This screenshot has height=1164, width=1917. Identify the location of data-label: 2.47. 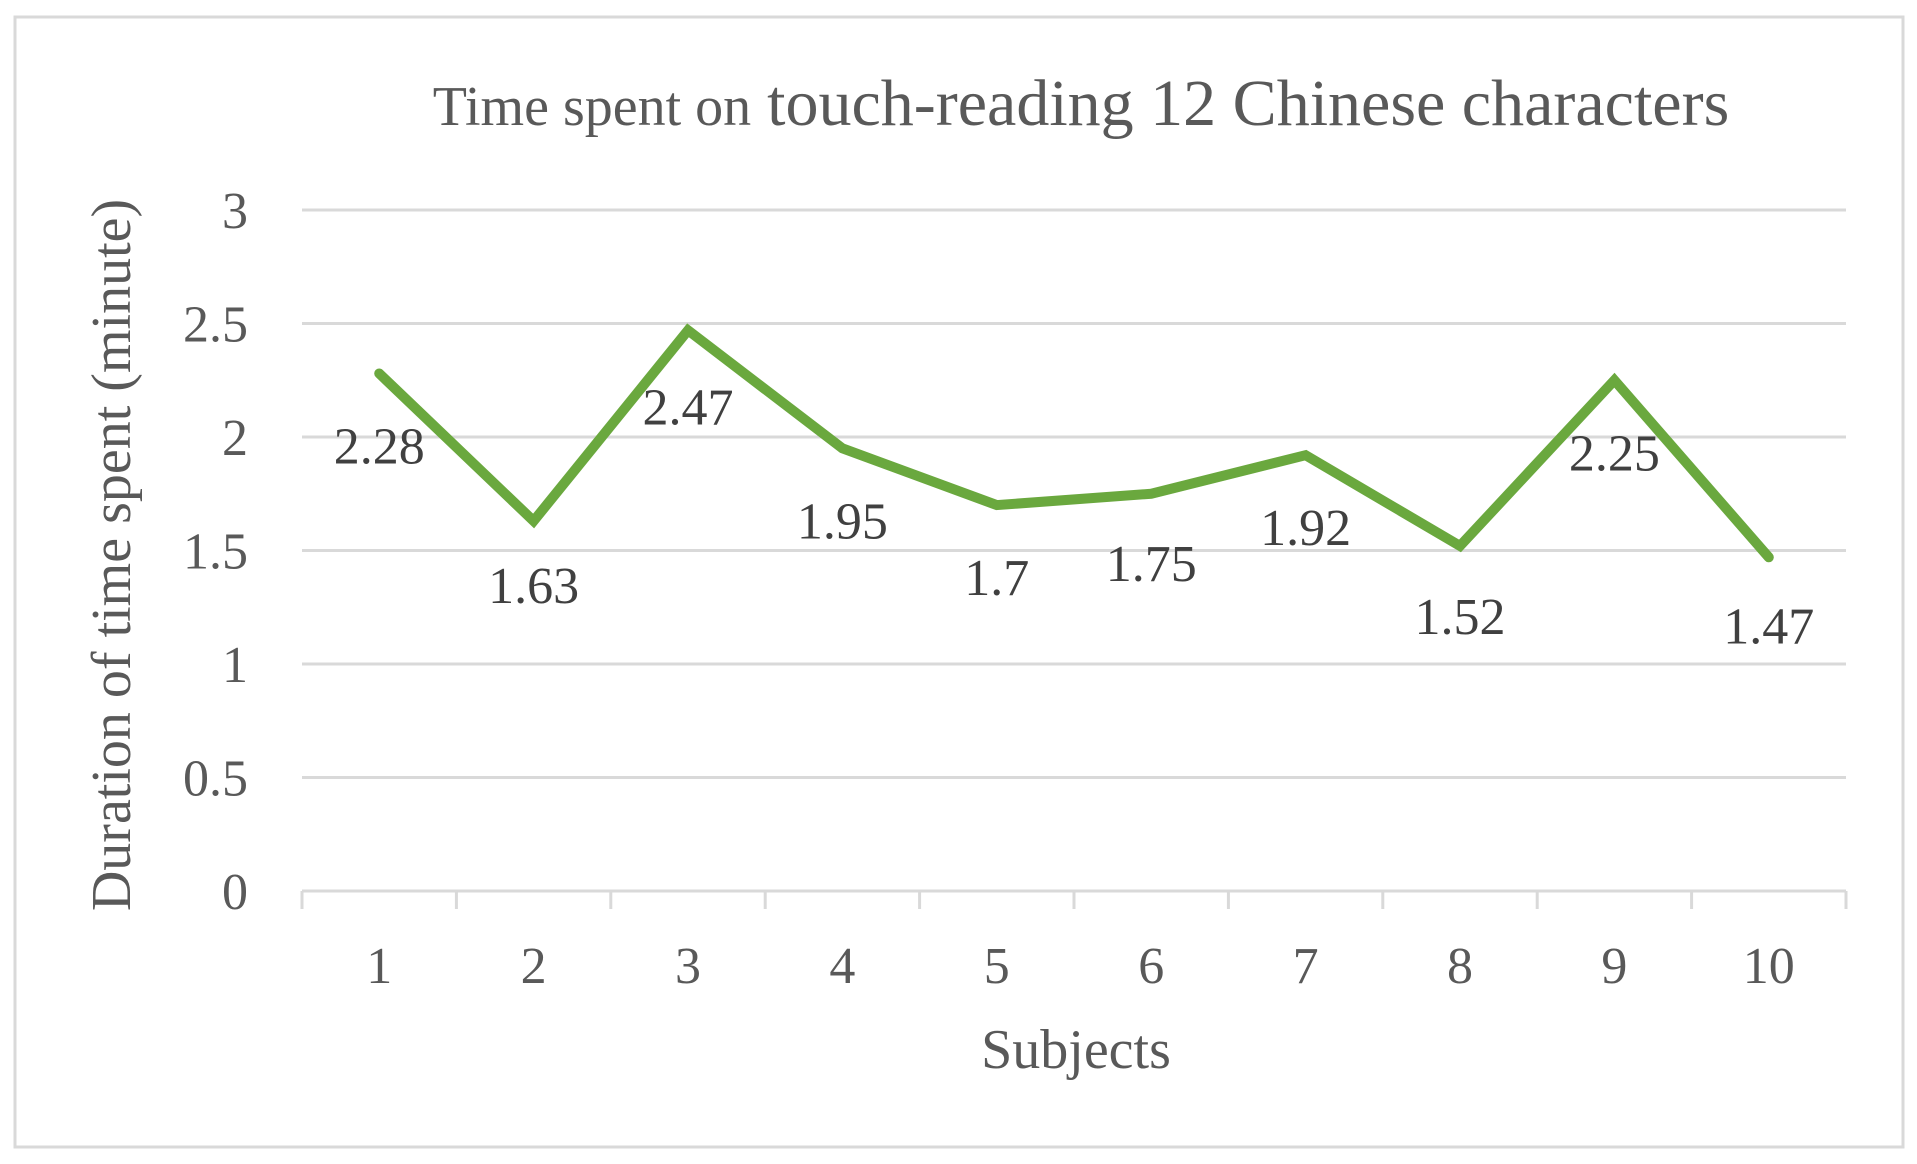
(688, 407).